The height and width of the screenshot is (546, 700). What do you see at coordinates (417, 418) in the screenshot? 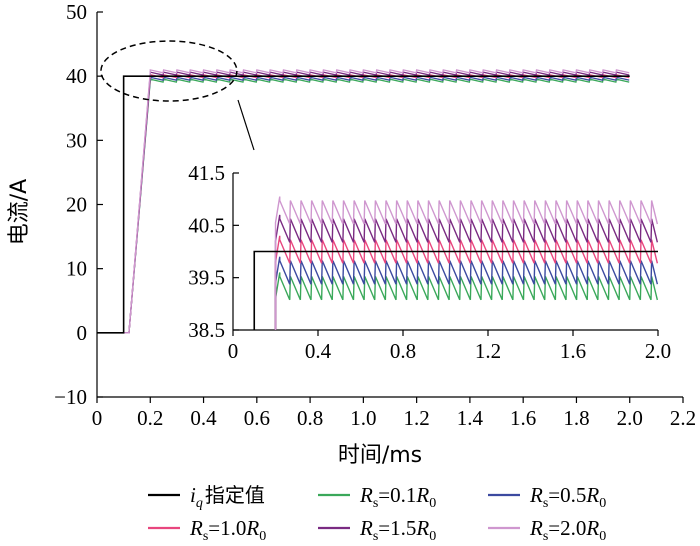
I see `x-tick-label: 1.2` at bounding box center [417, 418].